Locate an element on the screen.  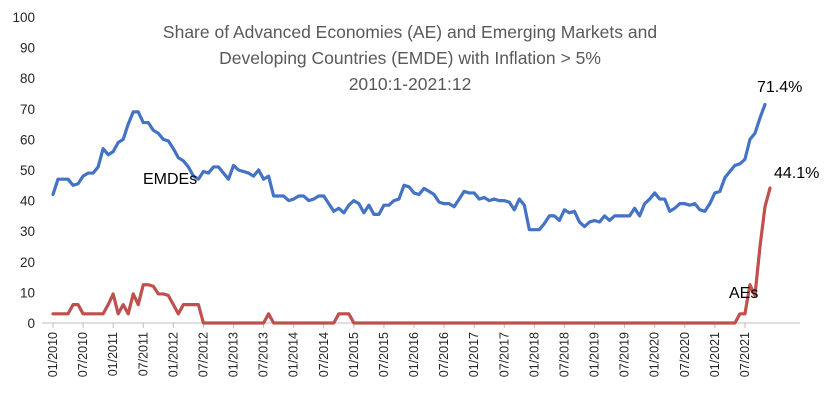
x-tick-label: 01/2020 is located at coordinates (655, 354).